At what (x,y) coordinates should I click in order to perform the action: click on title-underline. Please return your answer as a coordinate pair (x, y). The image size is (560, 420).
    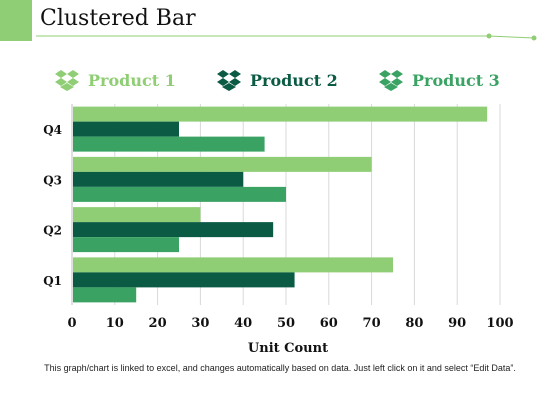
    Looking at the image, I should click on (286, 37).